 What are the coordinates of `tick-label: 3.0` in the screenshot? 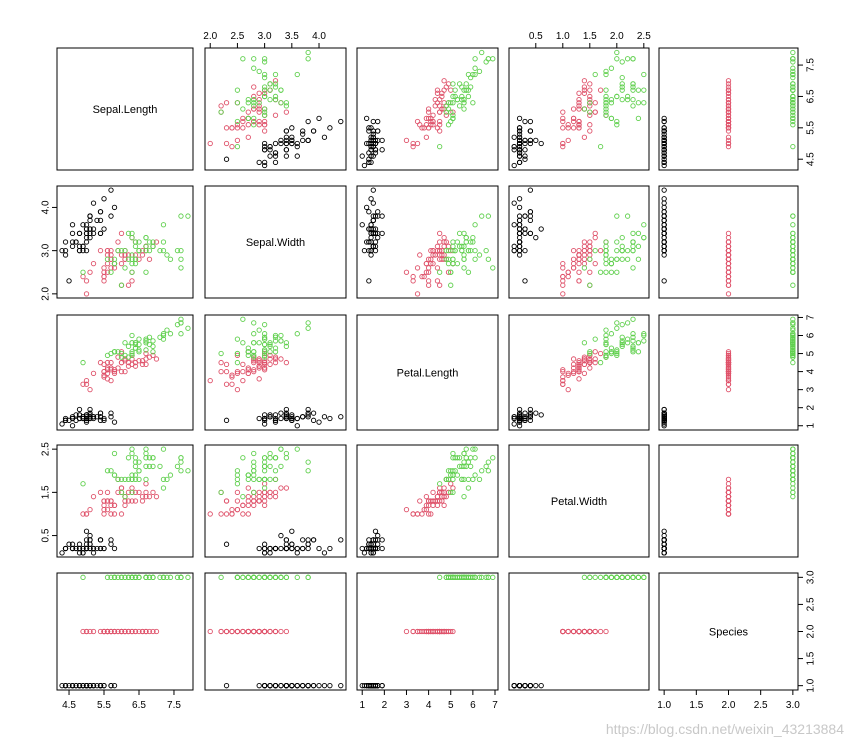 It's located at (46, 250).